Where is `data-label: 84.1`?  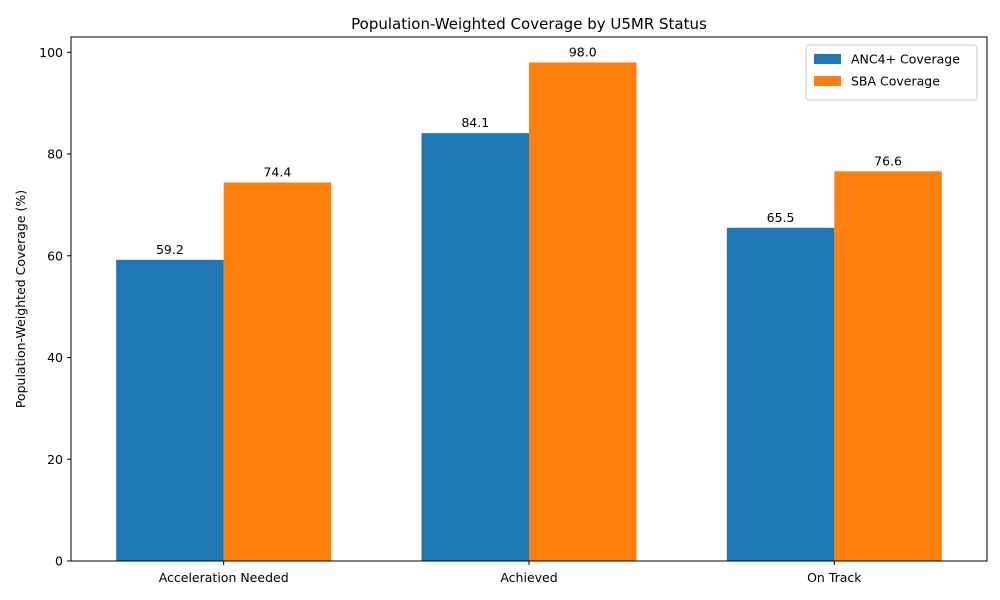 data-label: 84.1 is located at coordinates (475, 122).